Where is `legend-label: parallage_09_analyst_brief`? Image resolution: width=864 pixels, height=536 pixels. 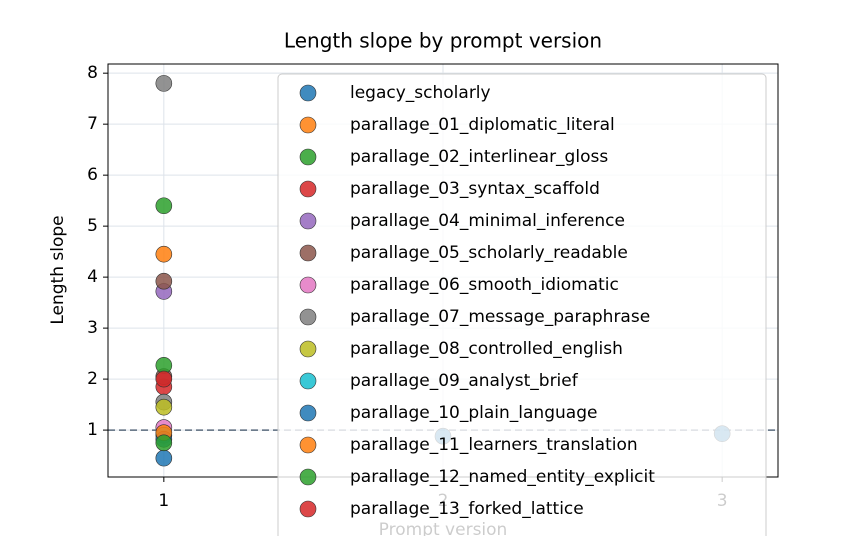
legend-label: parallage_09_analyst_brief is located at coordinates (464, 381).